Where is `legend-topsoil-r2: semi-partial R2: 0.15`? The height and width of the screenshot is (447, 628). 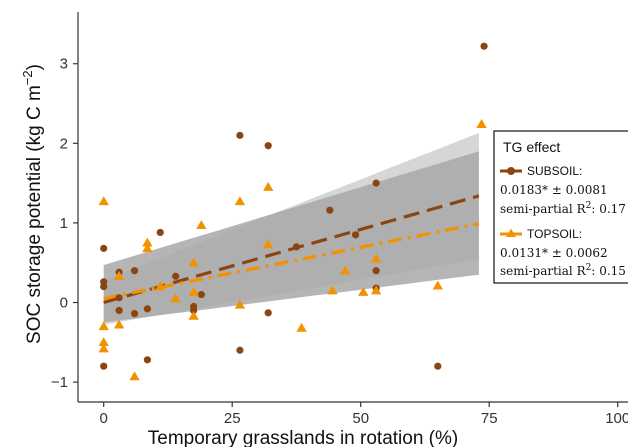 legend-topsoil-r2: semi-partial R2: 0.15 is located at coordinates (563, 270).